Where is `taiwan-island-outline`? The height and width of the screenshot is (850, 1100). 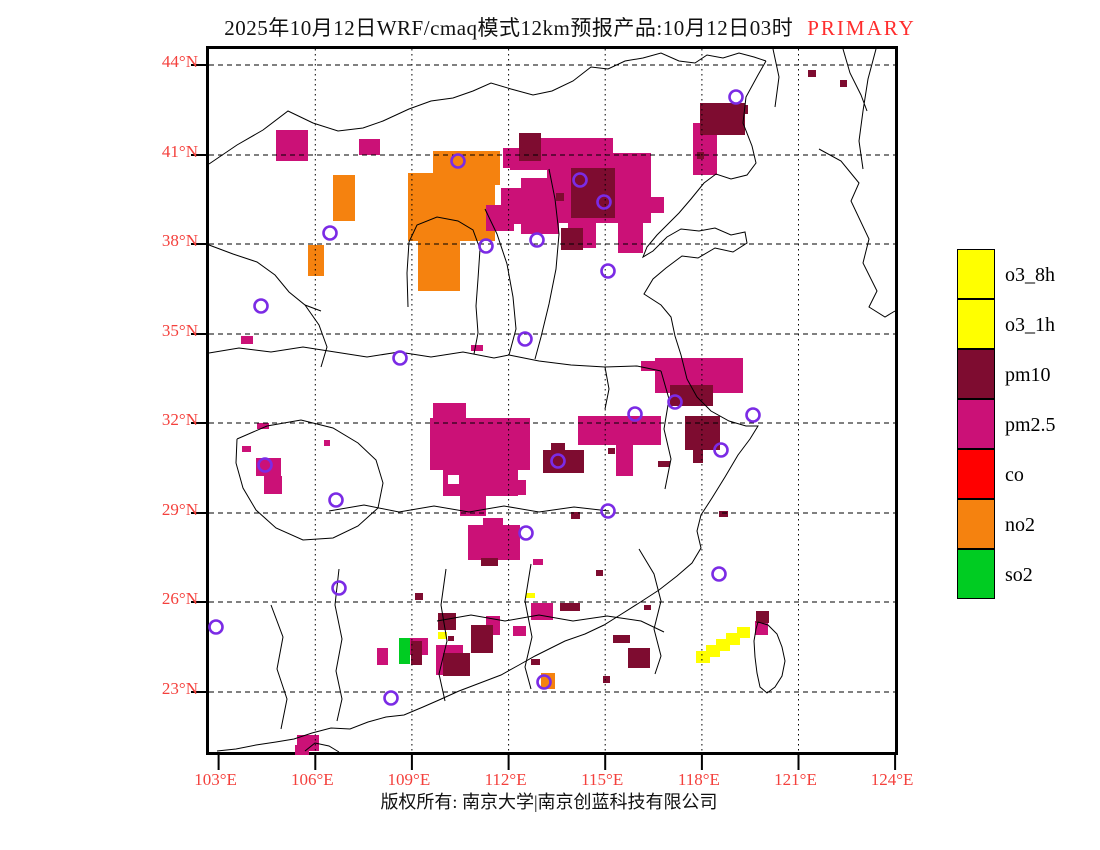 taiwan-island-outline is located at coordinates (769, 657).